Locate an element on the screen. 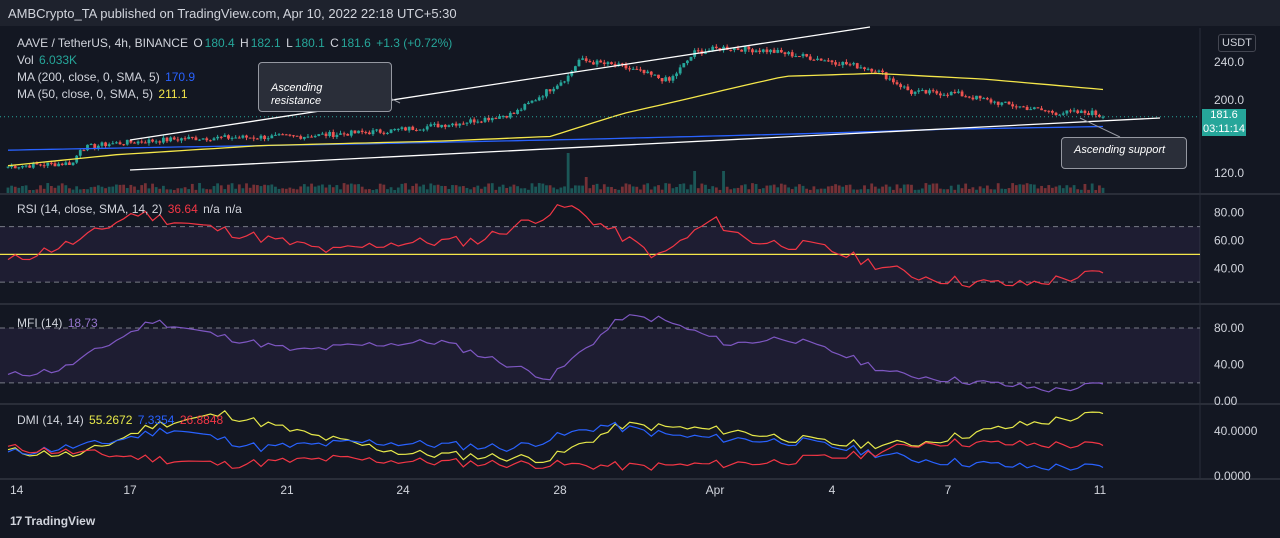  tradingview-logo-icon: 17 is located at coordinates (16, 521).